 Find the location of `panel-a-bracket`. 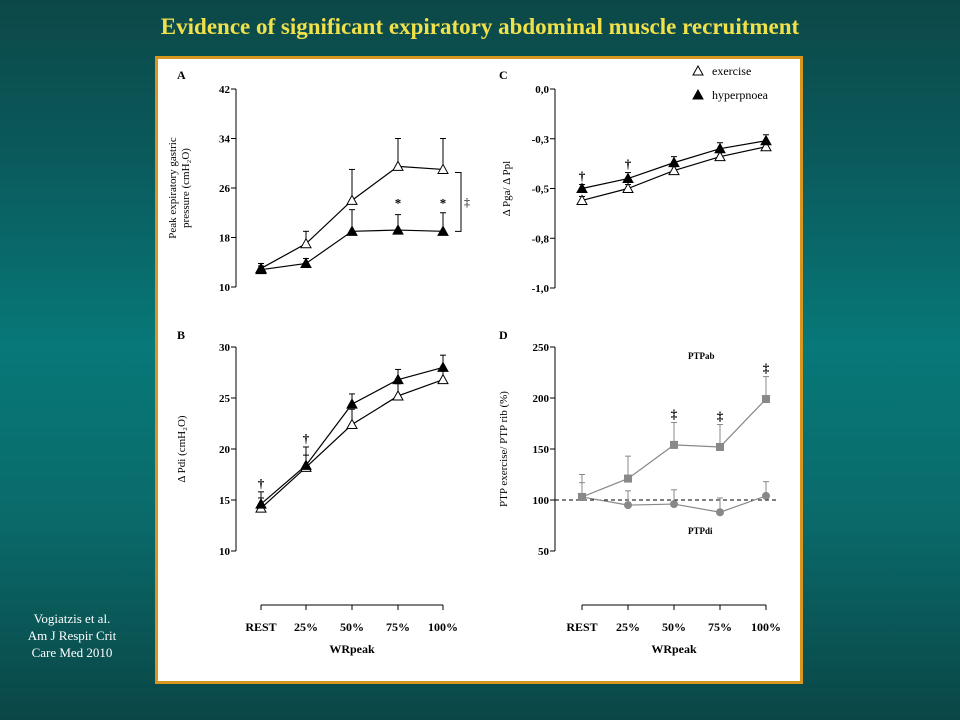

panel-a-bracket is located at coordinates (458, 202).